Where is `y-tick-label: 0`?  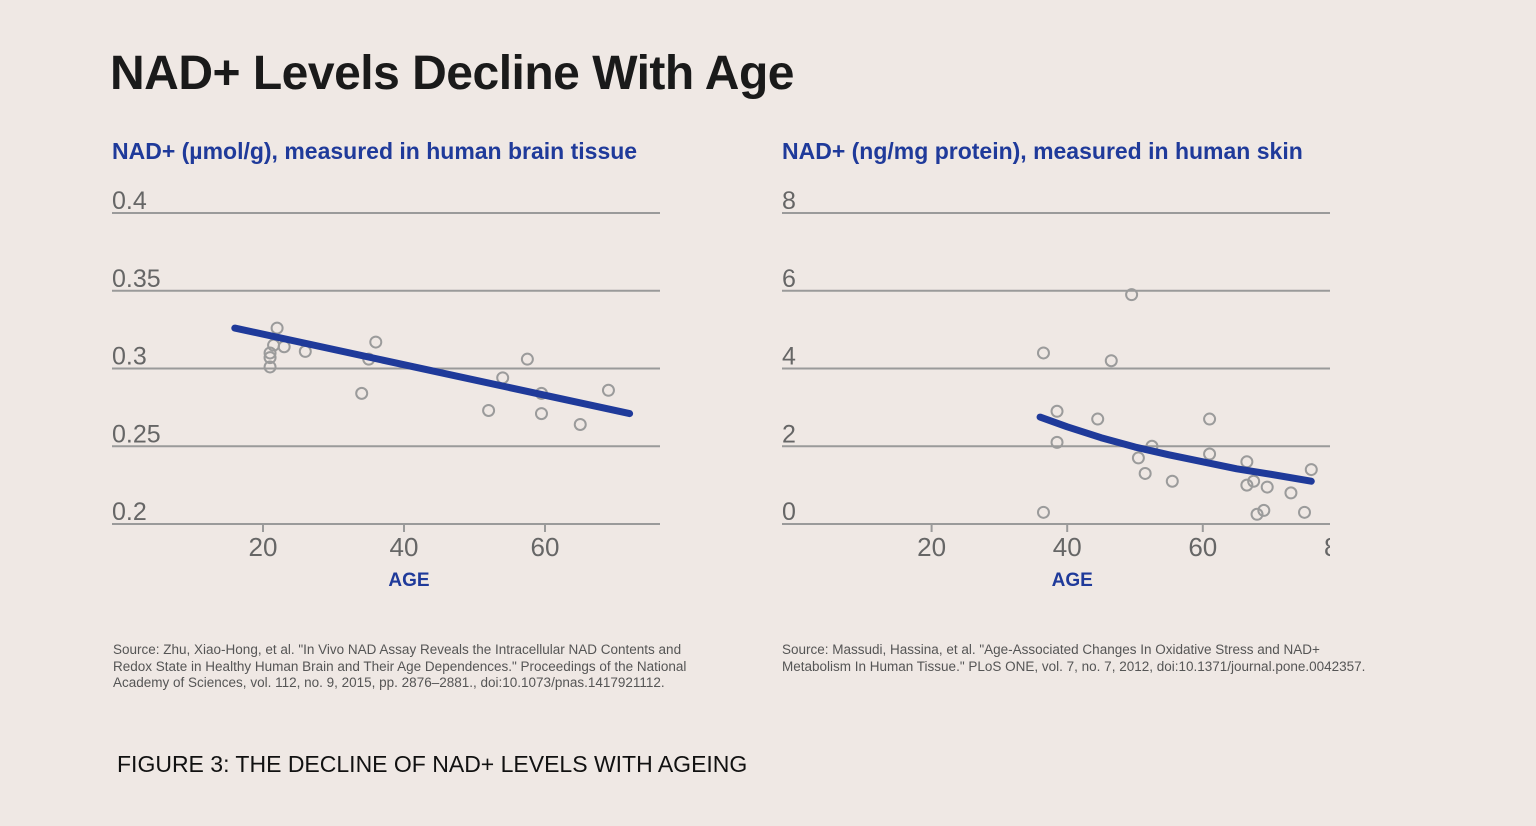 y-tick-label: 0 is located at coordinates (789, 512).